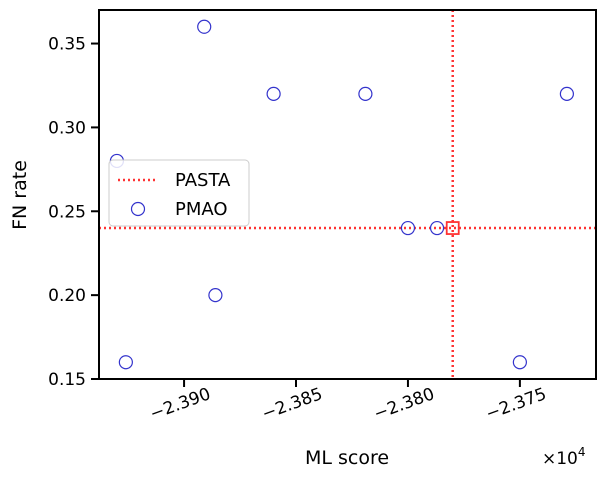  I want to click on pasta-marker, so click(452, 228).